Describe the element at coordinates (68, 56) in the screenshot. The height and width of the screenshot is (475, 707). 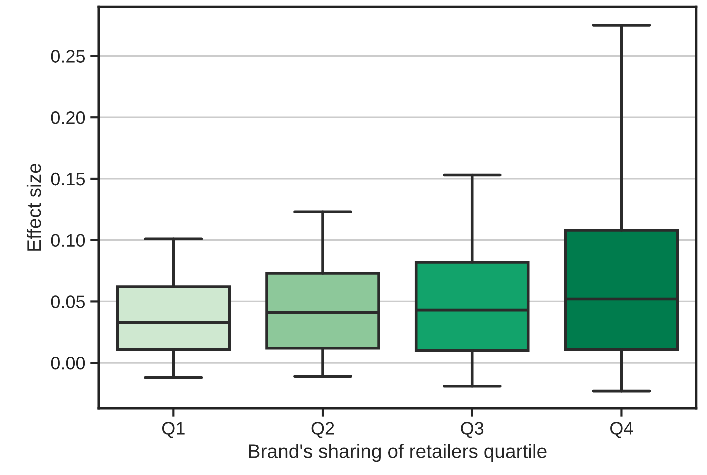
I see `y-tick-label: 0.25` at that location.